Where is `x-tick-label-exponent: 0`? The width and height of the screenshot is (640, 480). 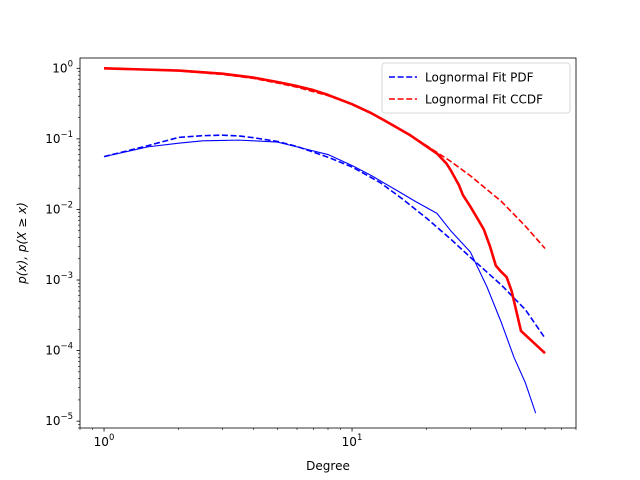
x-tick-label-exponent: 0 is located at coordinates (111, 438).